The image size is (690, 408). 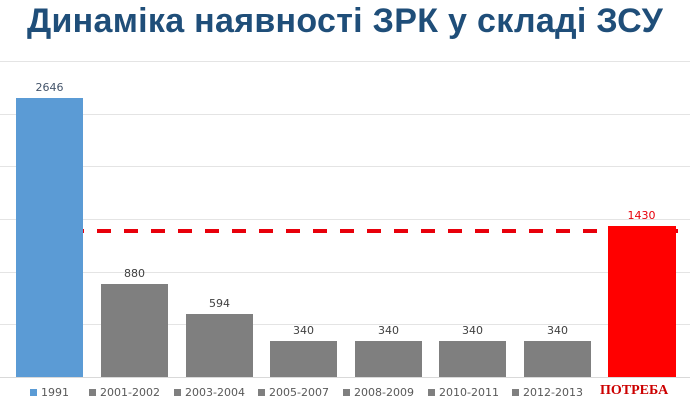 What do you see at coordinates (215, 392) in the screenshot?
I see `legend-label: 2003-2004` at bounding box center [215, 392].